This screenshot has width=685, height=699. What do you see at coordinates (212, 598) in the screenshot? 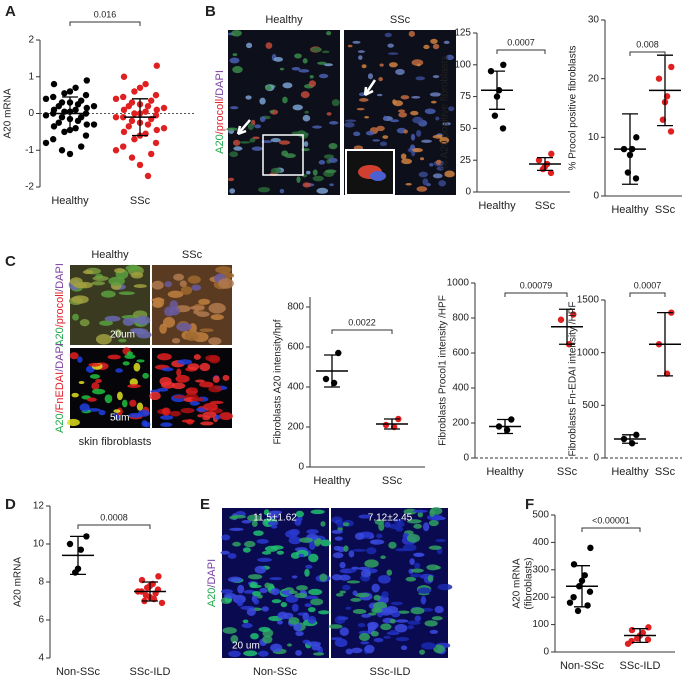
I see `stain-part: A20` at bounding box center [212, 598].